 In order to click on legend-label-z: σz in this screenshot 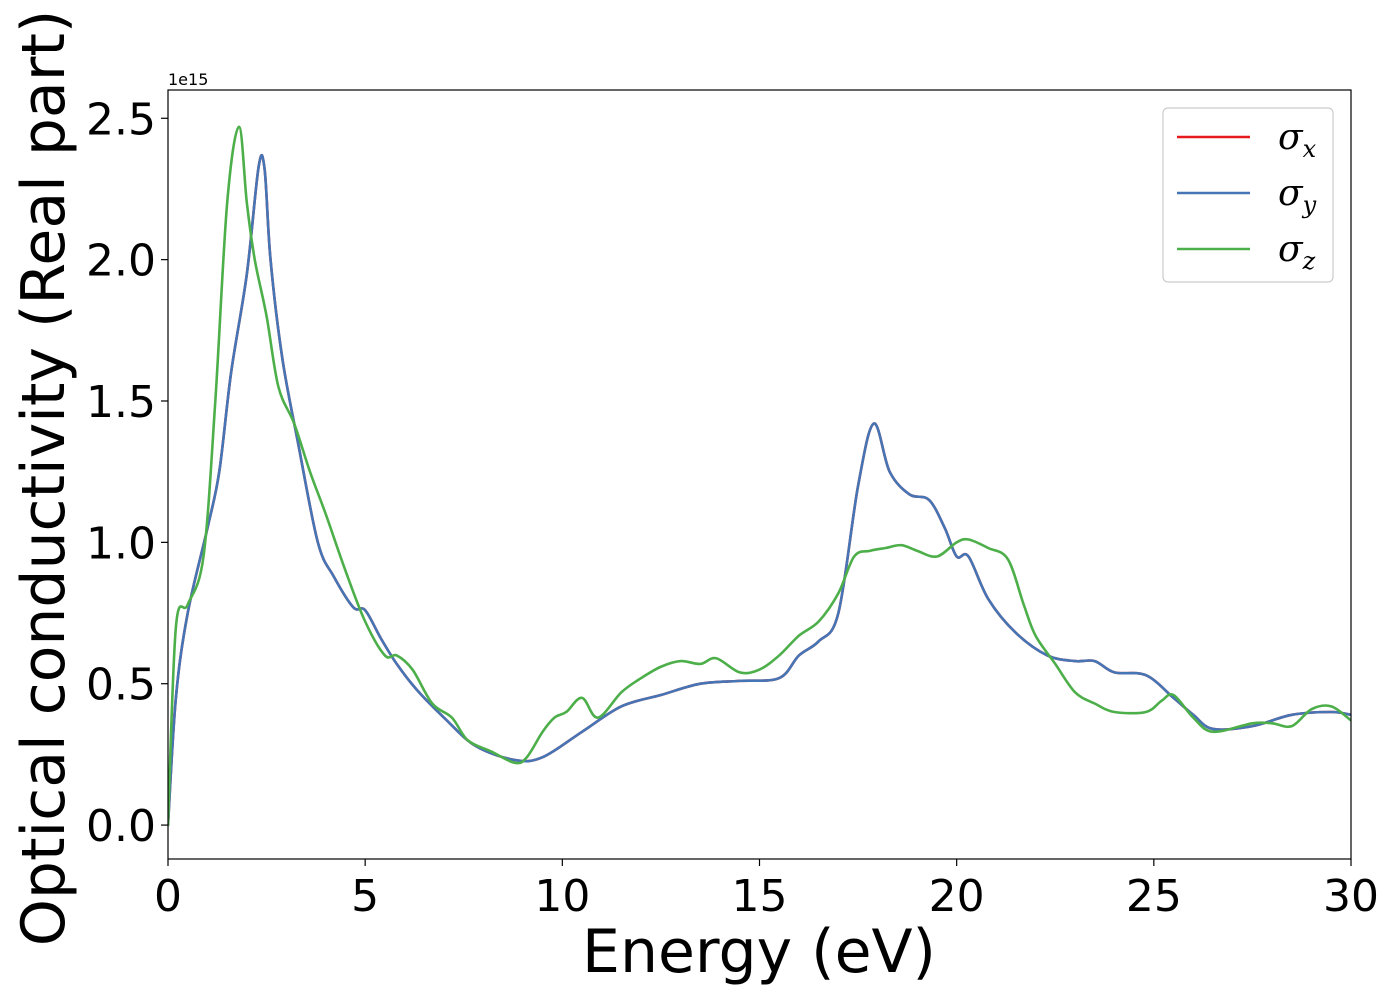, I will do `click(1297, 252)`.